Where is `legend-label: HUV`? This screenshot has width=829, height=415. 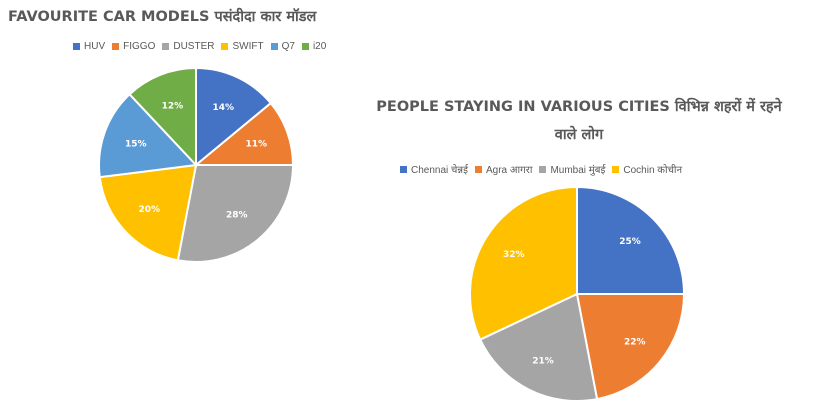 legend-label: HUV is located at coordinates (95, 46).